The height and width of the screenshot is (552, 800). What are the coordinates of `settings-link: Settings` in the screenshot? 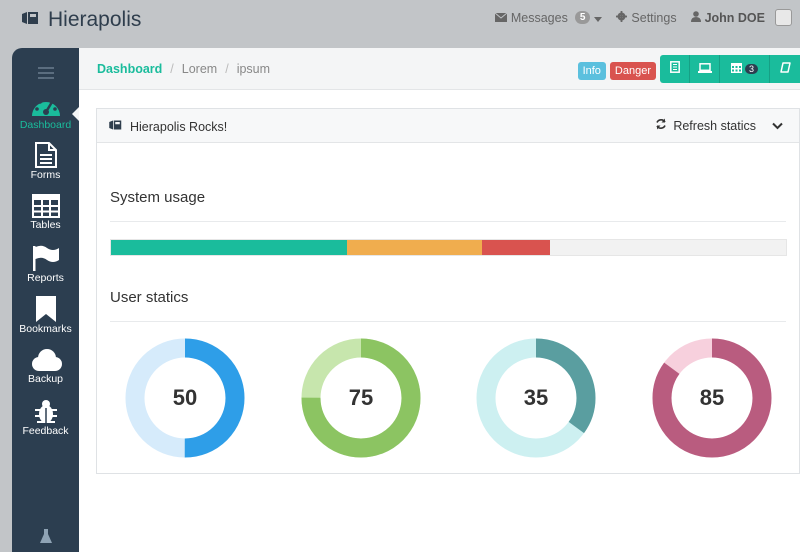 It's located at (646, 17).